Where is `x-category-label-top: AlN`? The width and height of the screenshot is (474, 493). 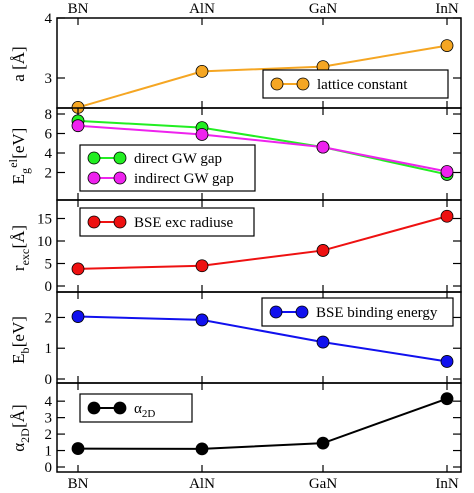
x-category-label-top: AlN is located at coordinates (202, 9).